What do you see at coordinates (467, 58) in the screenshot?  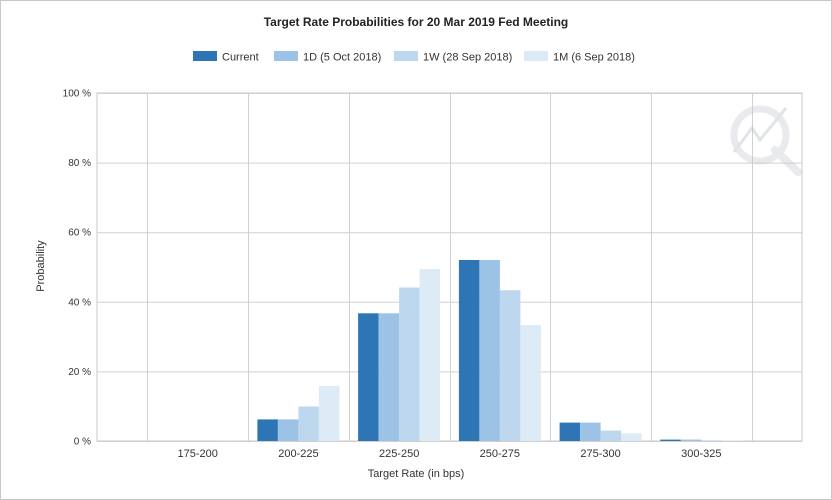 I see `legend-label: 1W (28 Sep 2018)` at bounding box center [467, 58].